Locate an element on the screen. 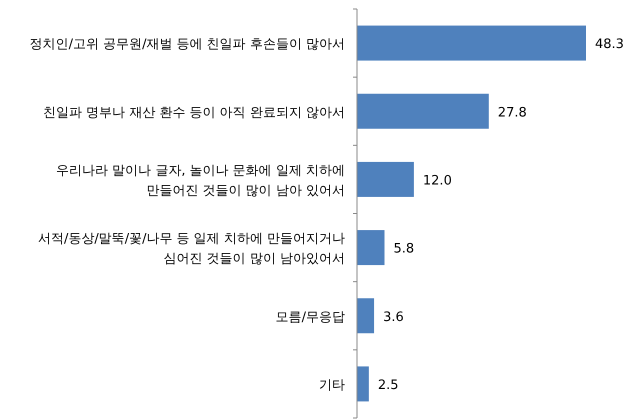  y-tick-label: 친일파 명부나 재산 환수 등이 아직 완료되지 않아서 is located at coordinates (194, 112).